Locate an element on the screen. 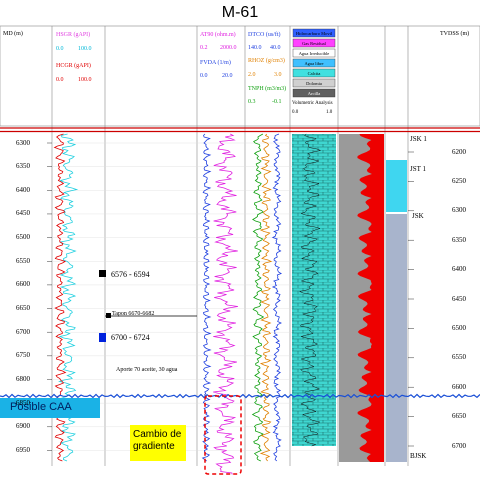 The width and height of the screenshot is (480, 480). curve-name: DTCO (us/ft) is located at coordinates (264, 35).